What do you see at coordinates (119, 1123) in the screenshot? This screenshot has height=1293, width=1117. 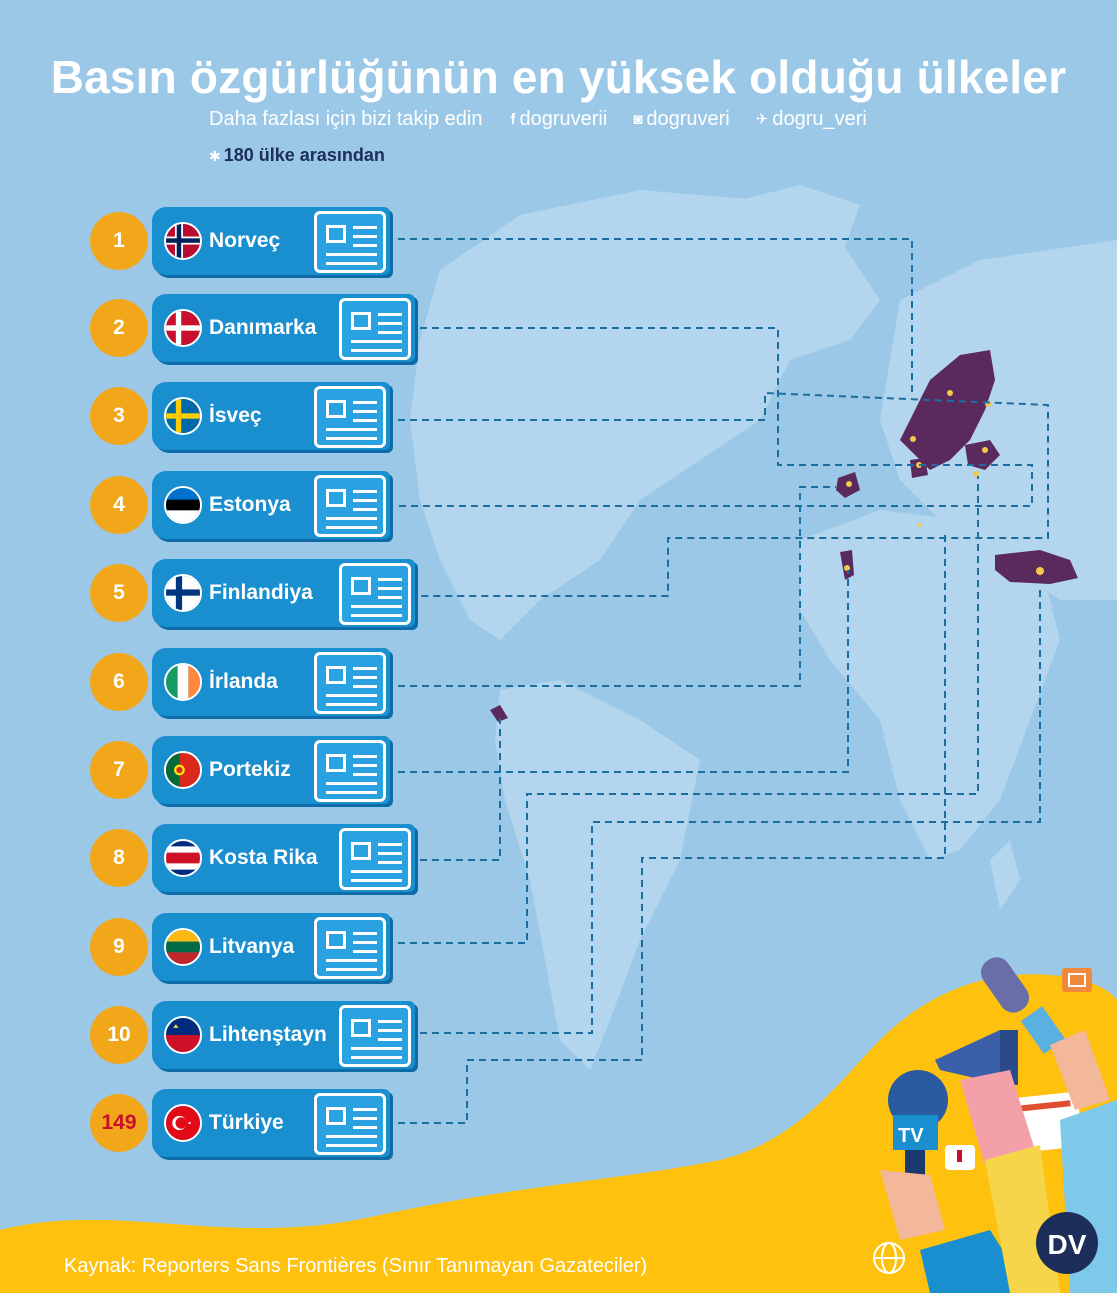 I see `rank-badge: 149` at bounding box center [119, 1123].